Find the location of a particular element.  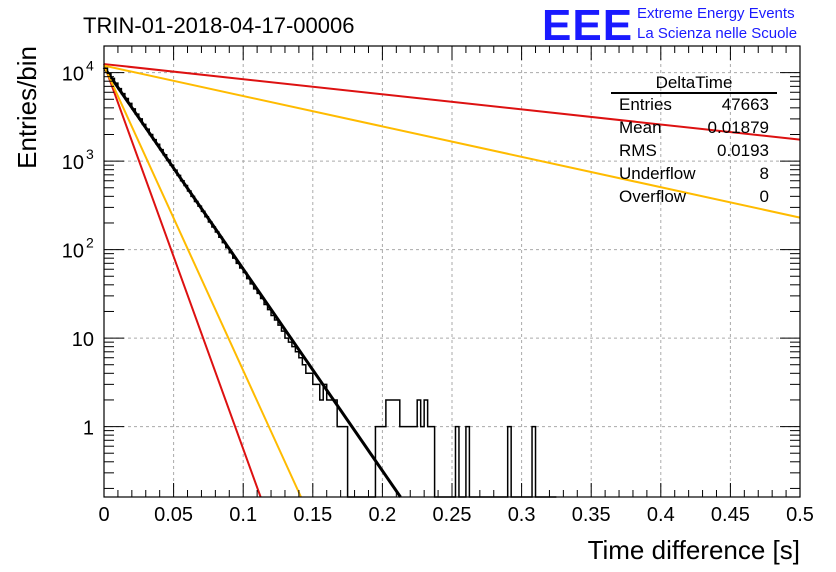

x-tick-label: 0.4 is located at coordinates (661, 515).